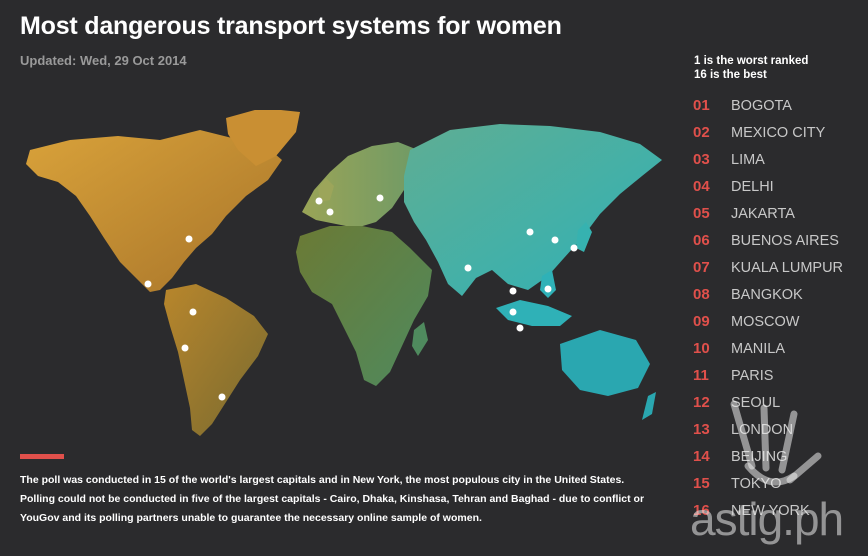 Image resolution: width=868 pixels, height=556 pixels. I want to click on madagascar-shape, so click(420, 339).